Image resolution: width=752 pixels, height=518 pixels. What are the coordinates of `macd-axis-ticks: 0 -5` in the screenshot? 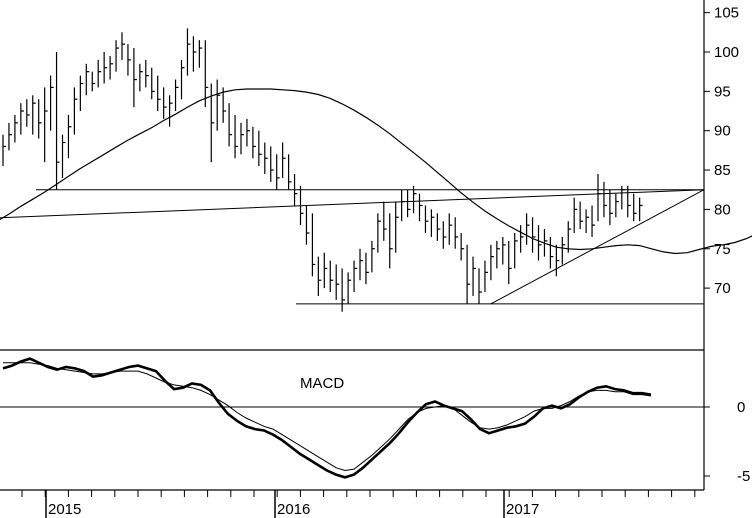 It's located at (727, 442).